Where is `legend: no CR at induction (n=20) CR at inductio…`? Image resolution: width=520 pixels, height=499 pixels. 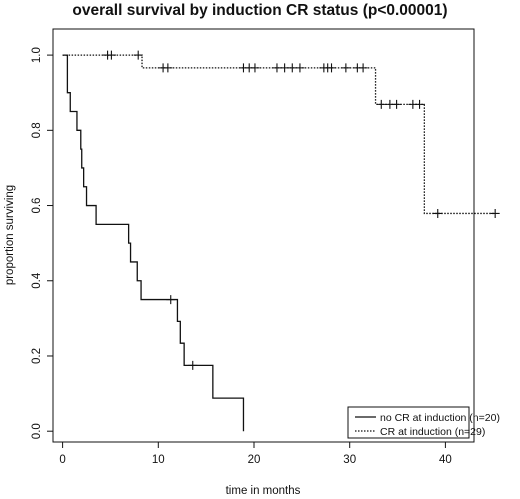 legend: no CR at induction (n=20) CR at inductio… is located at coordinates (423, 422).